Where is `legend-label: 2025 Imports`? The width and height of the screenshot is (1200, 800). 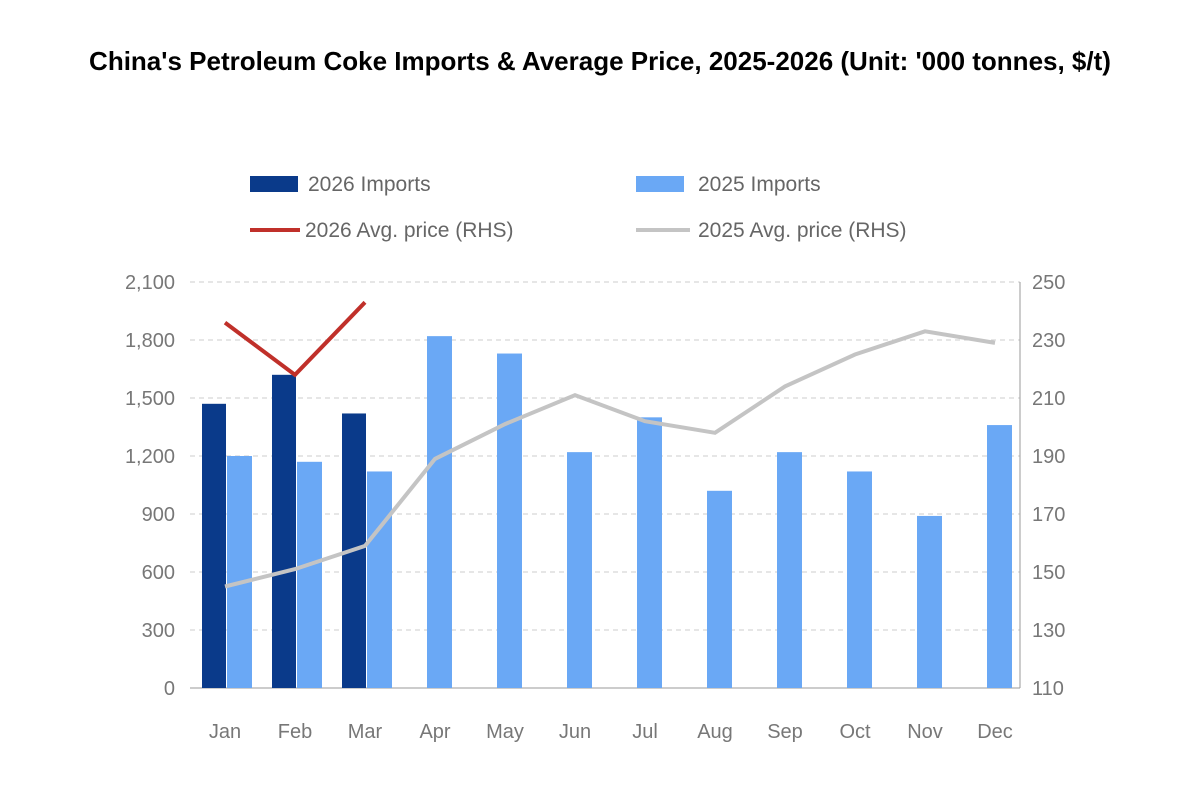
legend-label: 2025 Imports is located at coordinates (759, 184).